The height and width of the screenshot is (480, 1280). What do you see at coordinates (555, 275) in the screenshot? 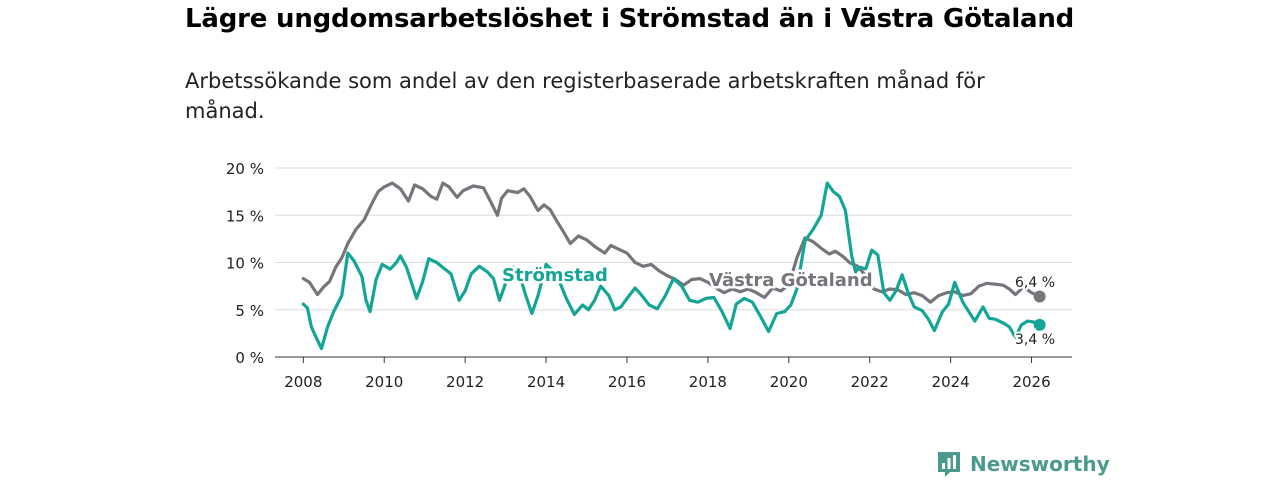
I see `series-label-stromstad: Strömstad` at bounding box center [555, 275].